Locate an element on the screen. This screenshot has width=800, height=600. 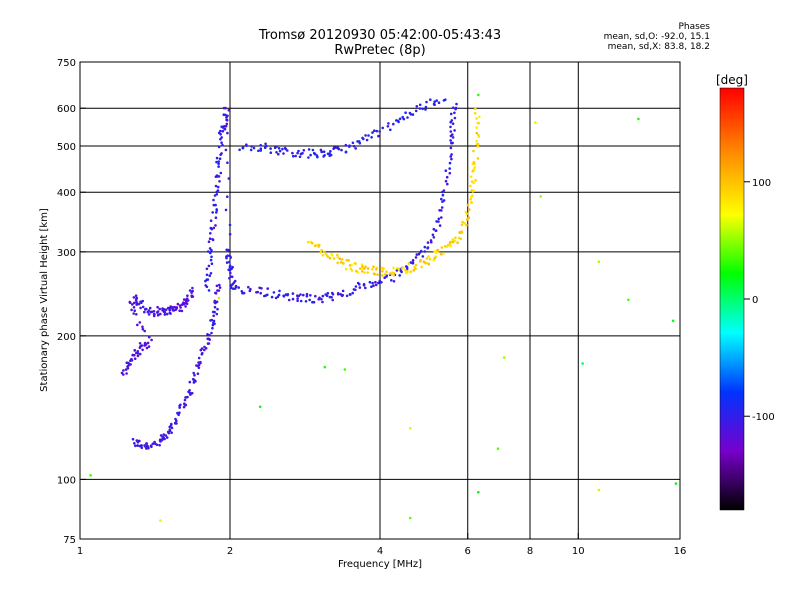
colorbar-tick-label: 0 is located at coordinates (755, 300).